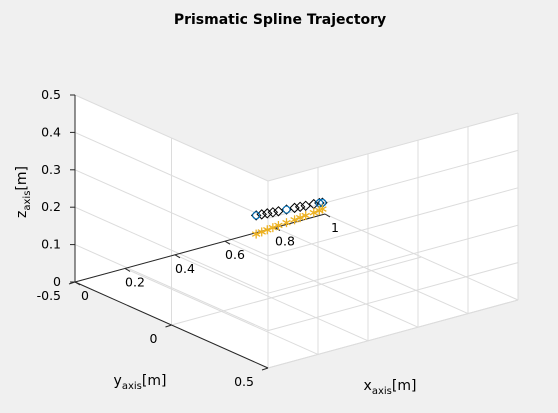 Image resolution: width=558 pixels, height=413 pixels. I want to click on z-axis-label: zaxis[m], so click(23, 192).